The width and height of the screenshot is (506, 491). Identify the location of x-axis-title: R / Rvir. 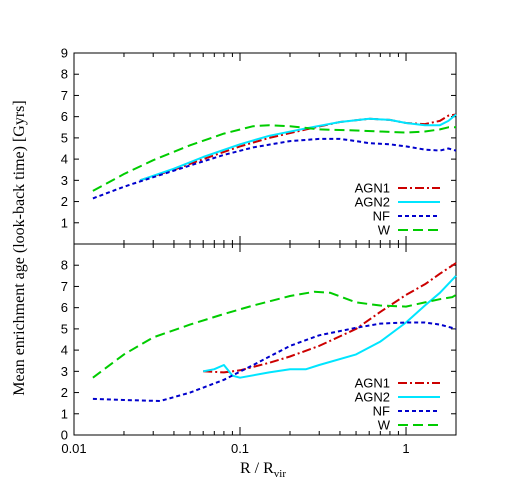
(263, 470).